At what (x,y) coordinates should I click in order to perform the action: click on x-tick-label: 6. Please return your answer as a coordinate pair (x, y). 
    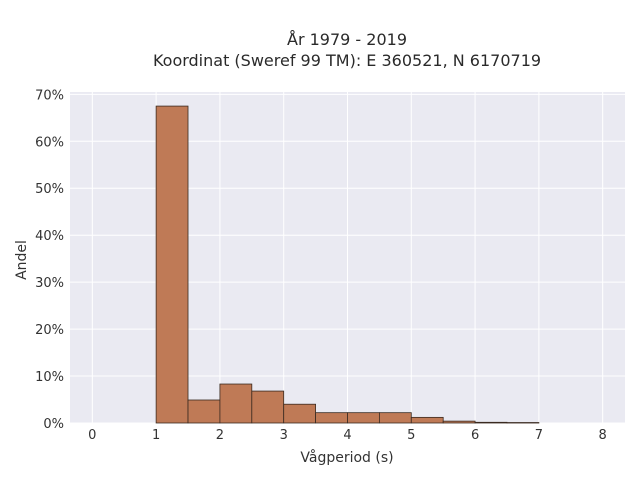
    Looking at the image, I should click on (475, 435).